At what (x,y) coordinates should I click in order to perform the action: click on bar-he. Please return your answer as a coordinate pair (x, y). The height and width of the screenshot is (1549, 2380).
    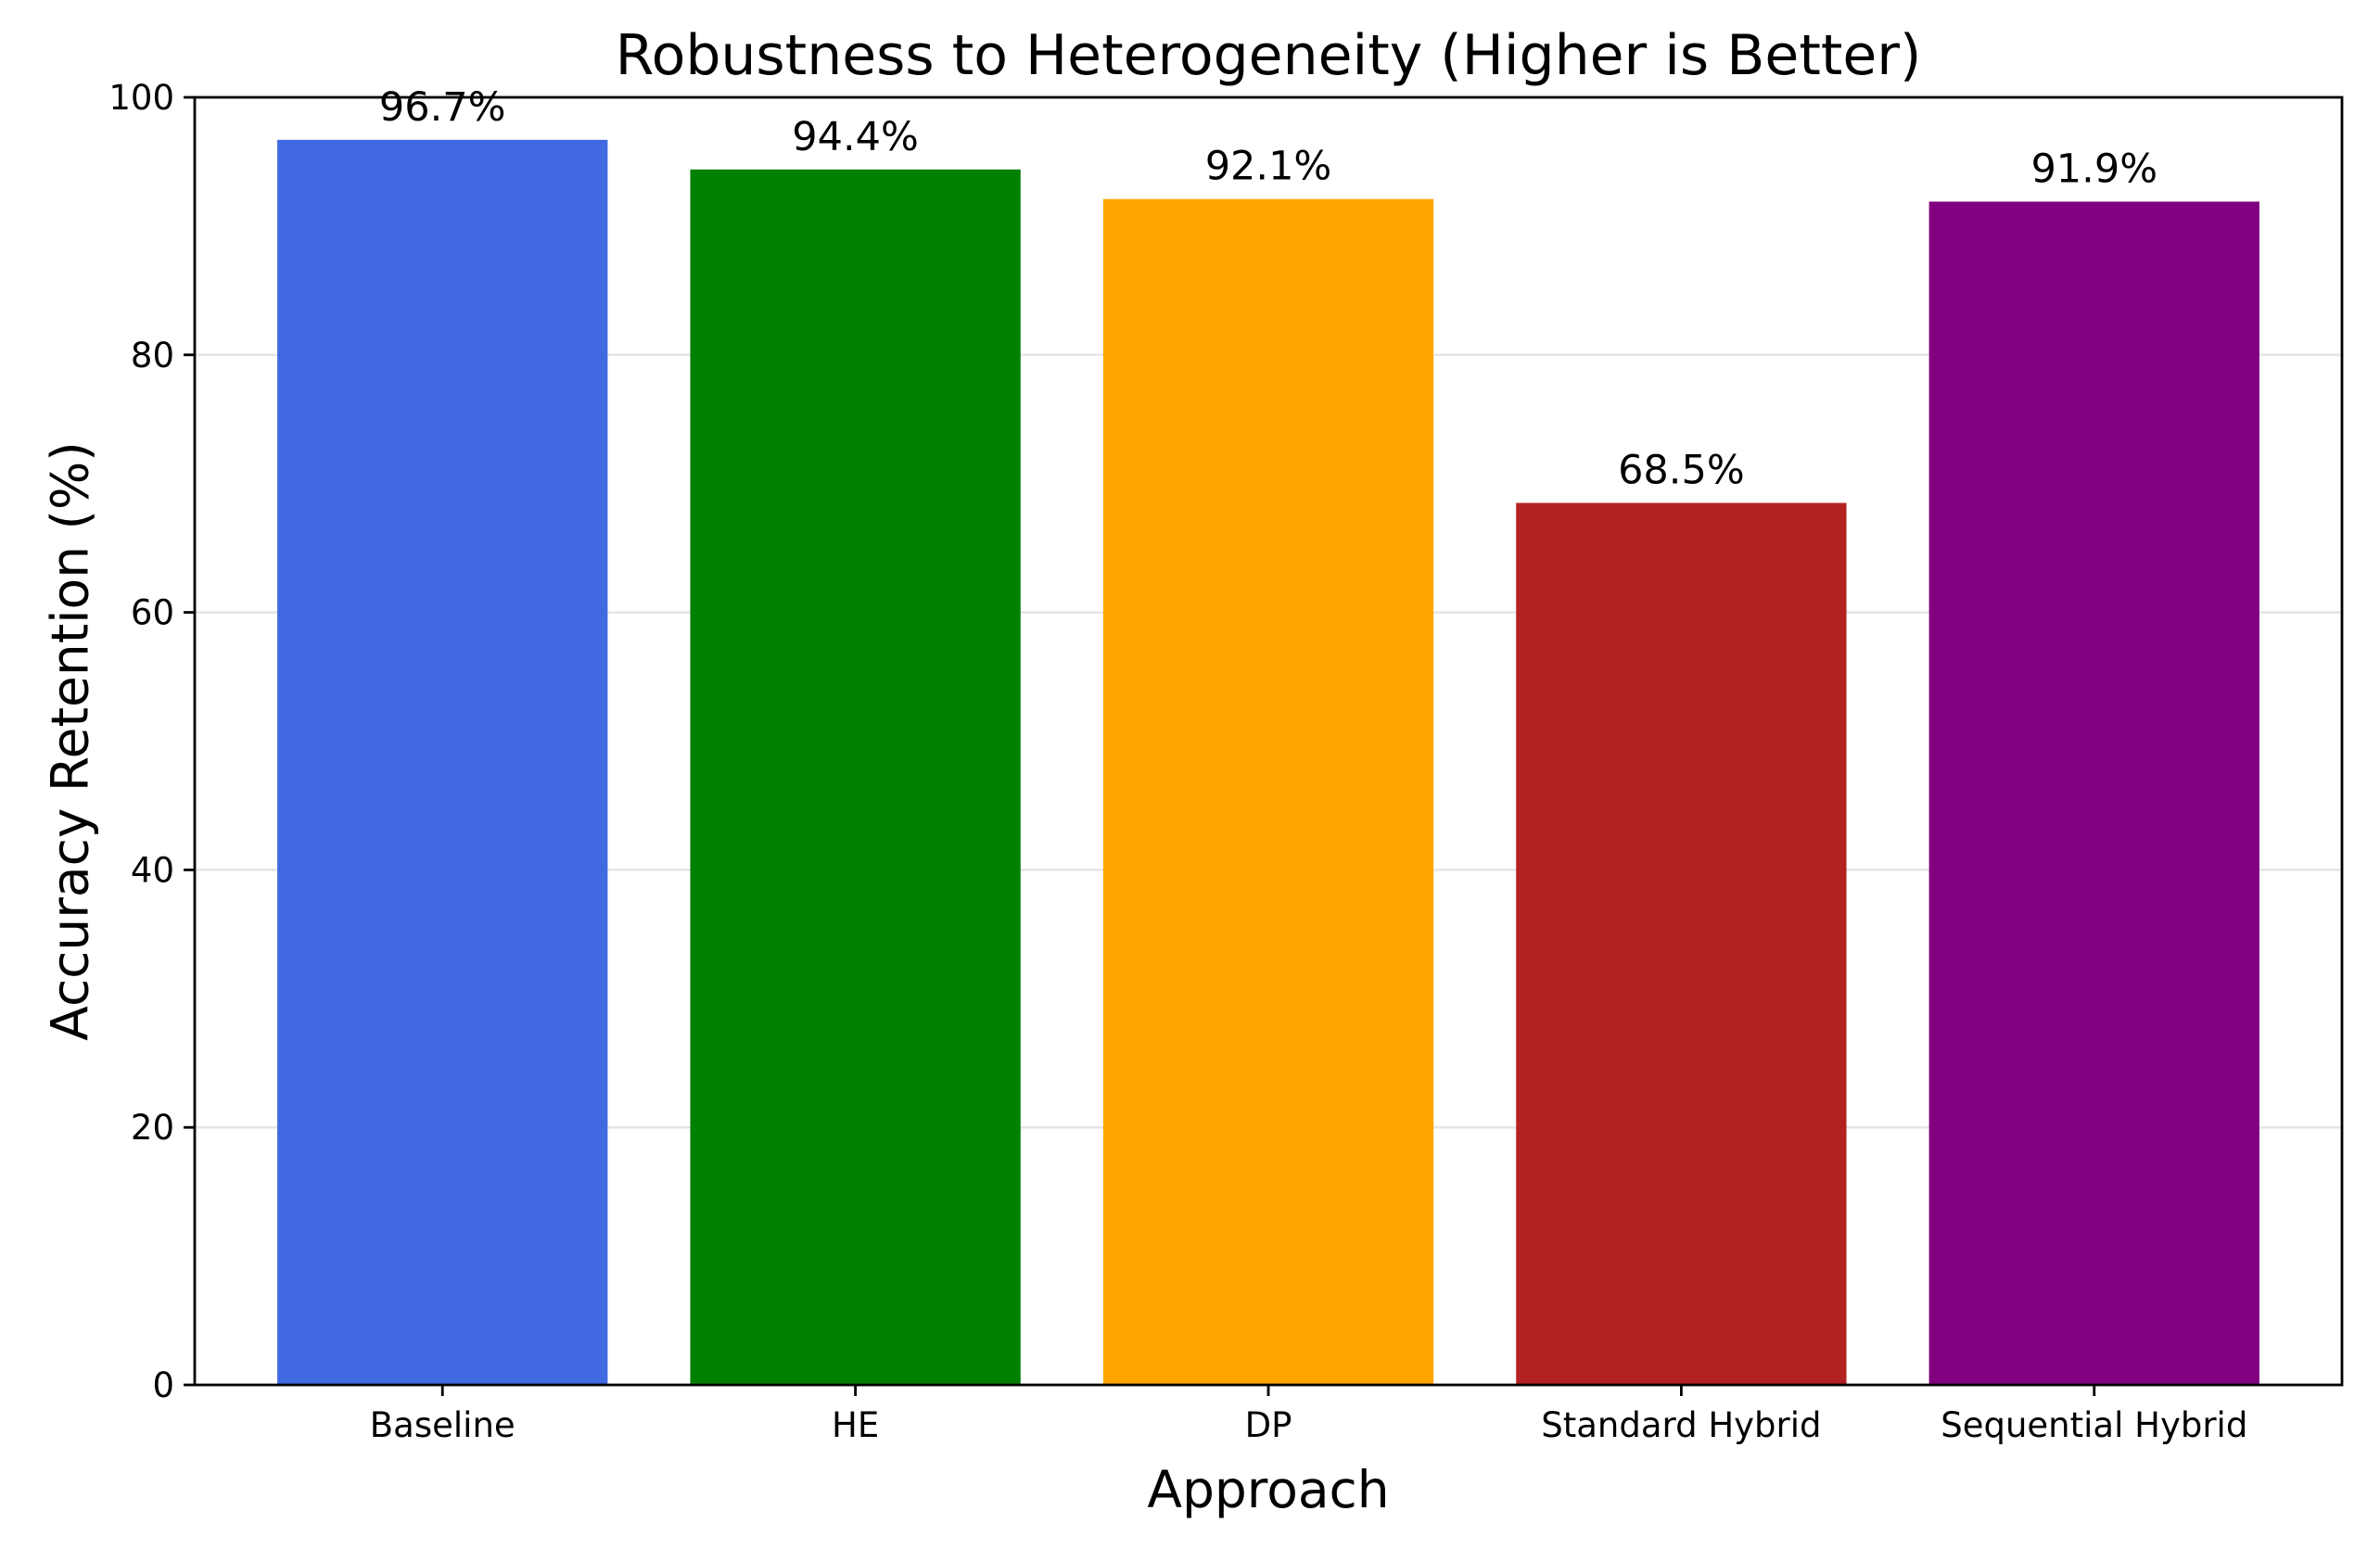
    Looking at the image, I should click on (855, 777).